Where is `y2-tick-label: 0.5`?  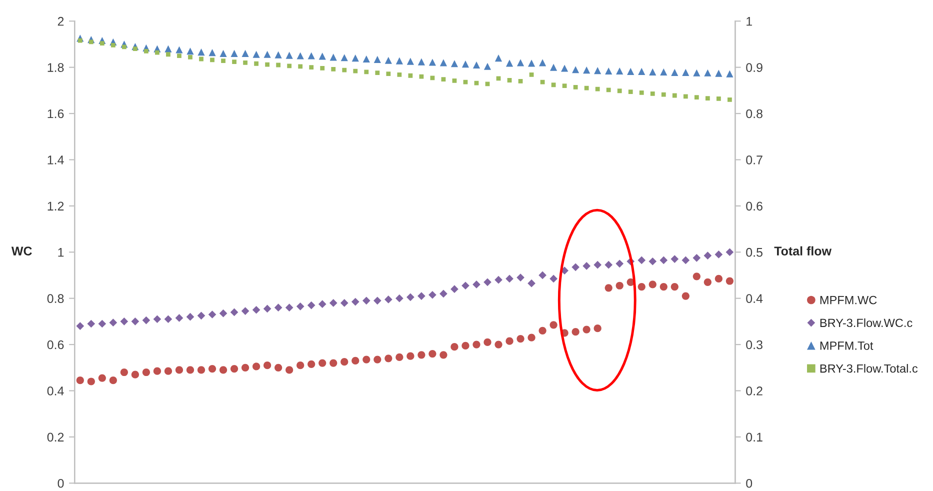 y2-tick-label: 0.5 is located at coordinates (754, 252).